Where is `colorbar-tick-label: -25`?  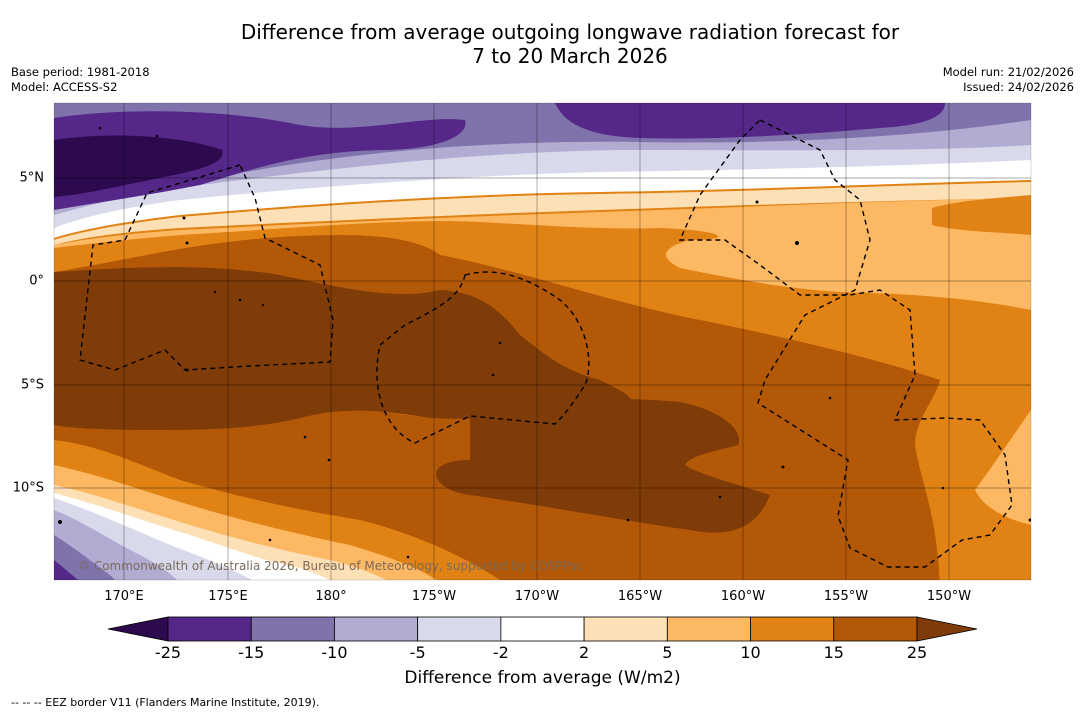
colorbar-tick-label: -25 is located at coordinates (168, 652).